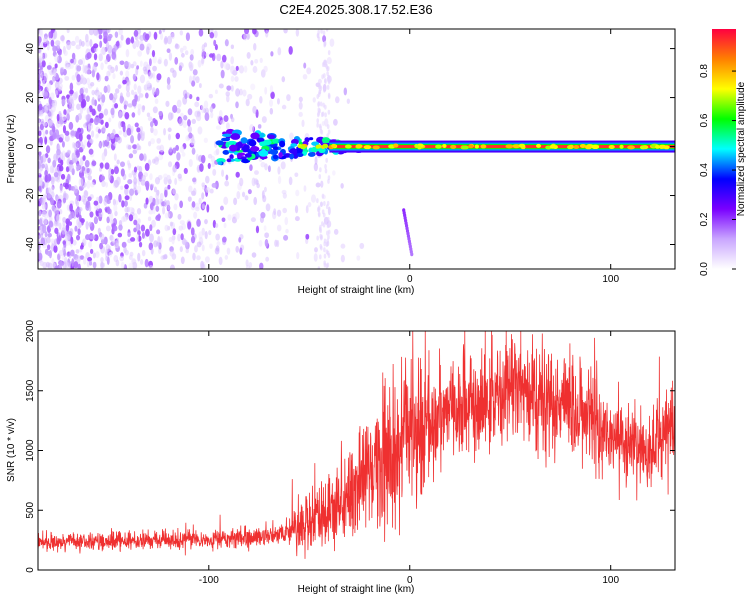 The width and height of the screenshot is (750, 600). Describe the element at coordinates (355, 9) in the screenshot. I see `figure-title: C2E4.2025.308.17.52.E36` at that location.